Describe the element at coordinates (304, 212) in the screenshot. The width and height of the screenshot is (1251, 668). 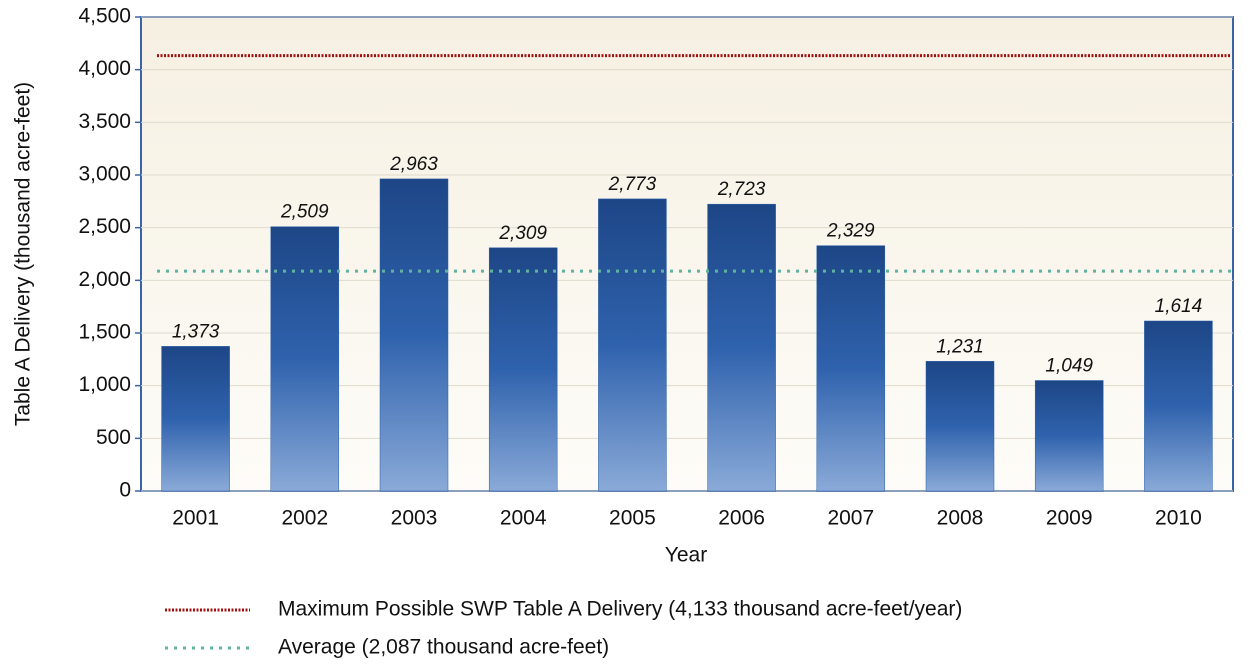
I see `value-label: 2,509` at that location.